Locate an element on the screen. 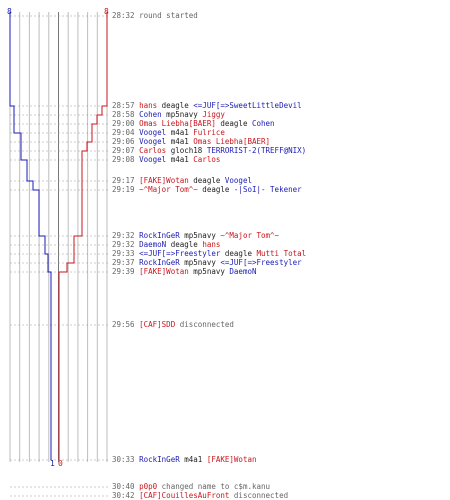  event-row: 29:06 Voogel m4a1 Omas Liebha[BAER] is located at coordinates (191, 141).